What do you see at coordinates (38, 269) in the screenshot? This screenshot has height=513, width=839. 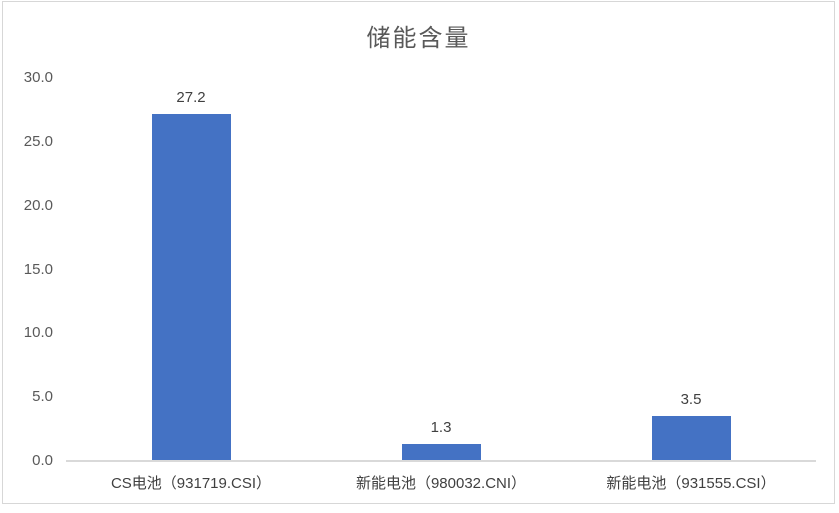 I see `y-axis-tick-label: 15.0` at bounding box center [38, 269].